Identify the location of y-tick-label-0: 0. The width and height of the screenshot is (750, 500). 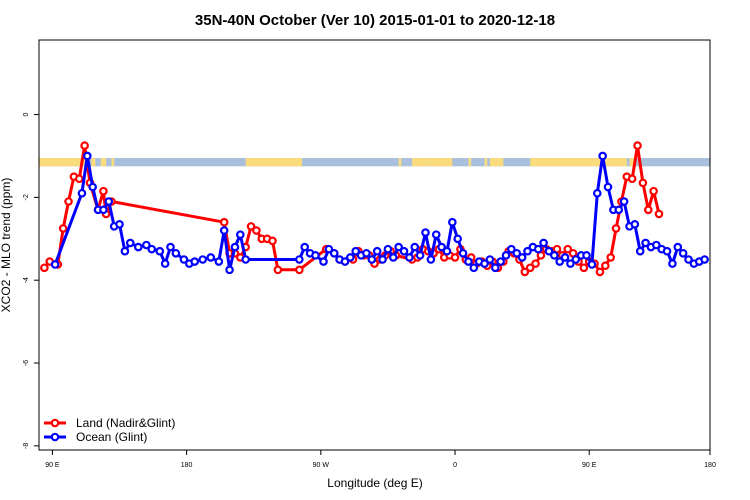
(26, 114).